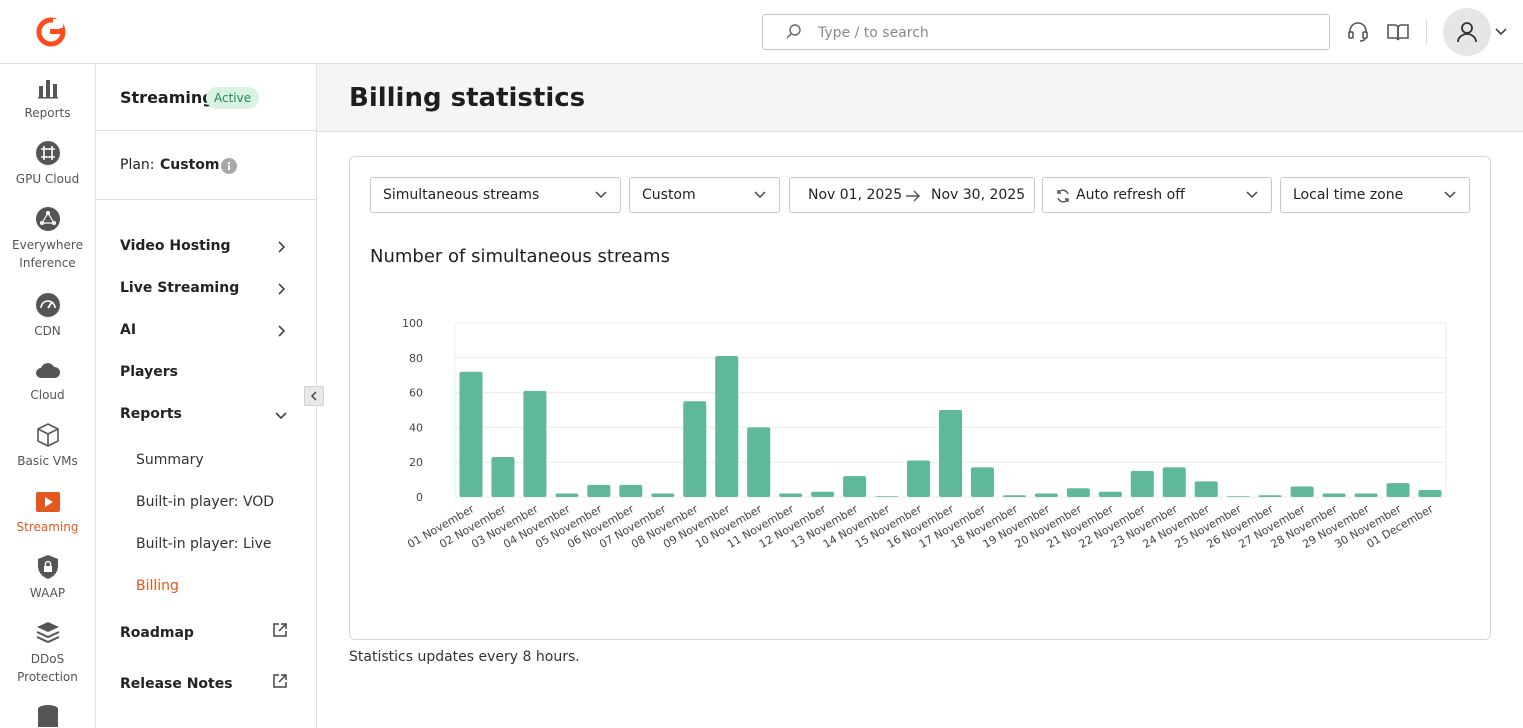  What do you see at coordinates (229, 166) in the screenshot?
I see `info-icon` at bounding box center [229, 166].